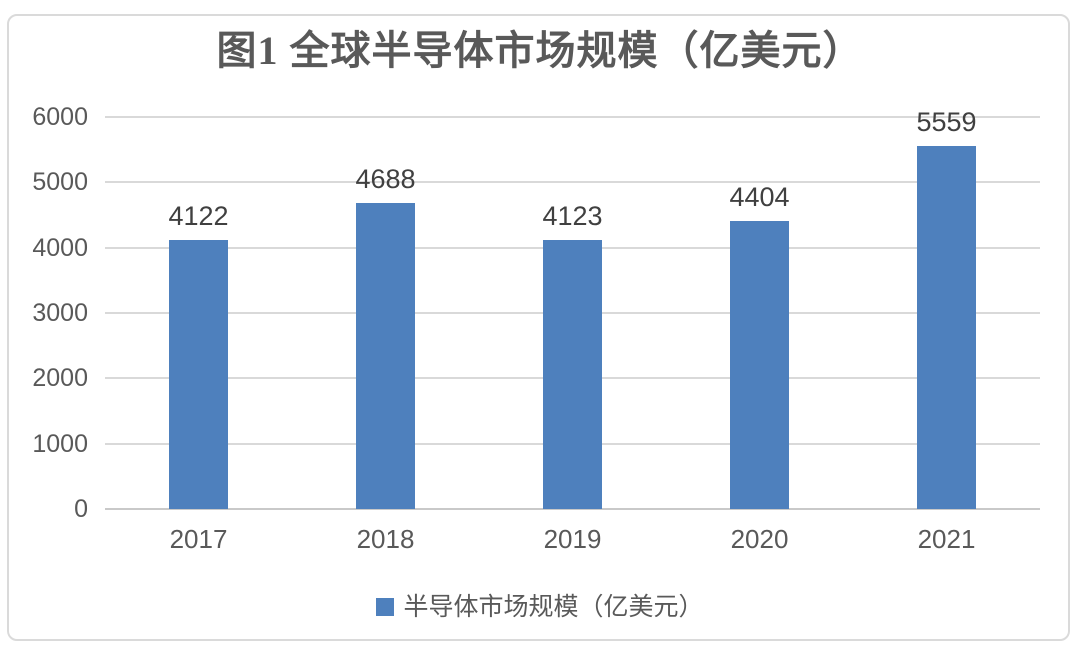 The width and height of the screenshot is (1080, 652). I want to click on bar-2018, so click(385, 355).